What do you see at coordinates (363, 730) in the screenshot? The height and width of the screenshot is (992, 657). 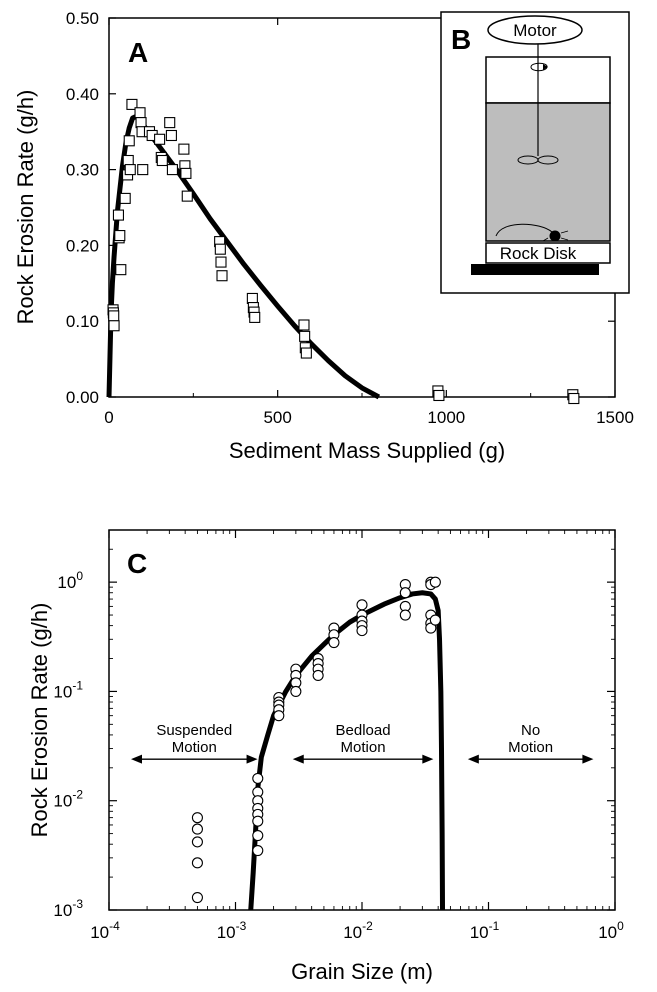 I see `region-label-line: Bedload` at bounding box center [363, 730].